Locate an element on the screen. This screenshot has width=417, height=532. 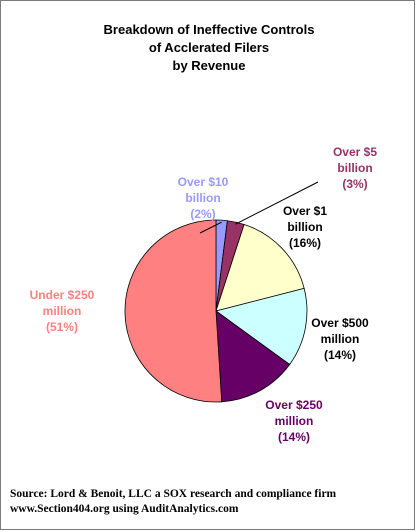
slice-label: Over $10 billion (2%) is located at coordinates (203, 198).